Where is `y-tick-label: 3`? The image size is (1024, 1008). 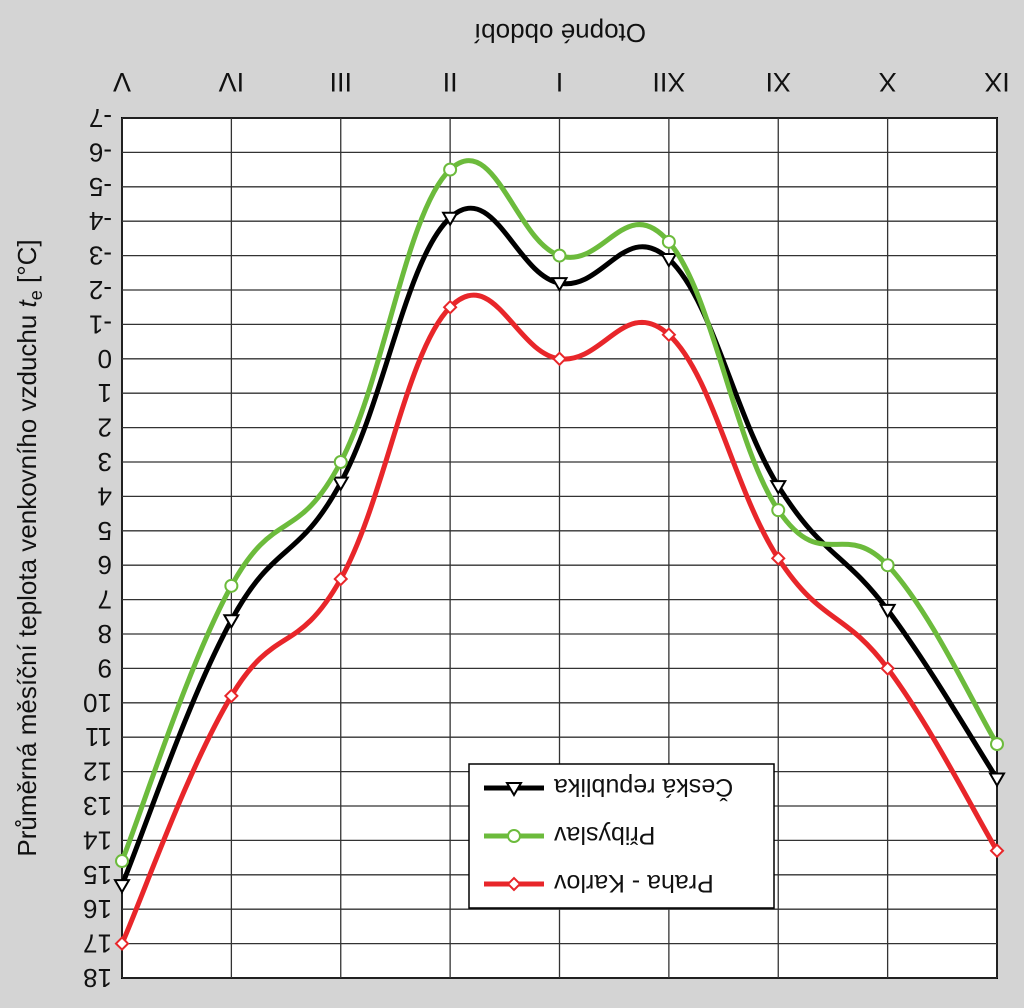 y-tick-label: 3 is located at coordinates (105, 462).